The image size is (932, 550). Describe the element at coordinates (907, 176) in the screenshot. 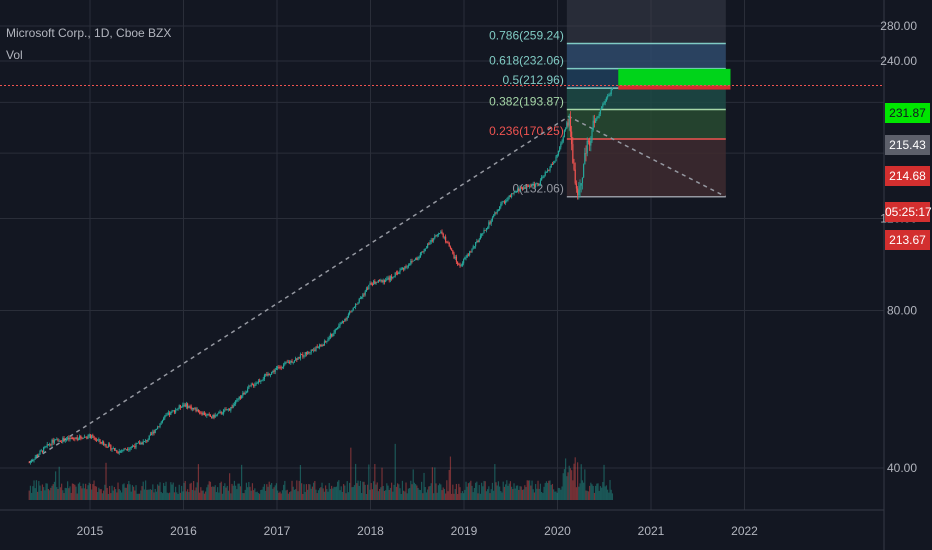

I see `price-axis-label: 214.68` at that location.